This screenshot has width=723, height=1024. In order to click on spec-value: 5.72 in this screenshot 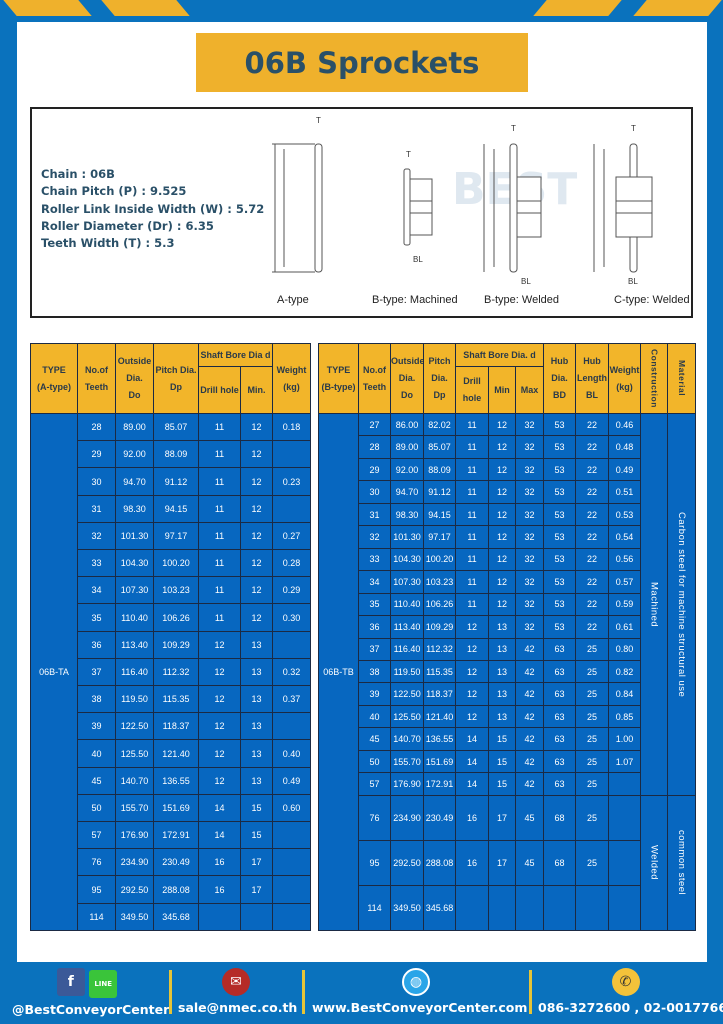, I will do `click(250, 208)`.